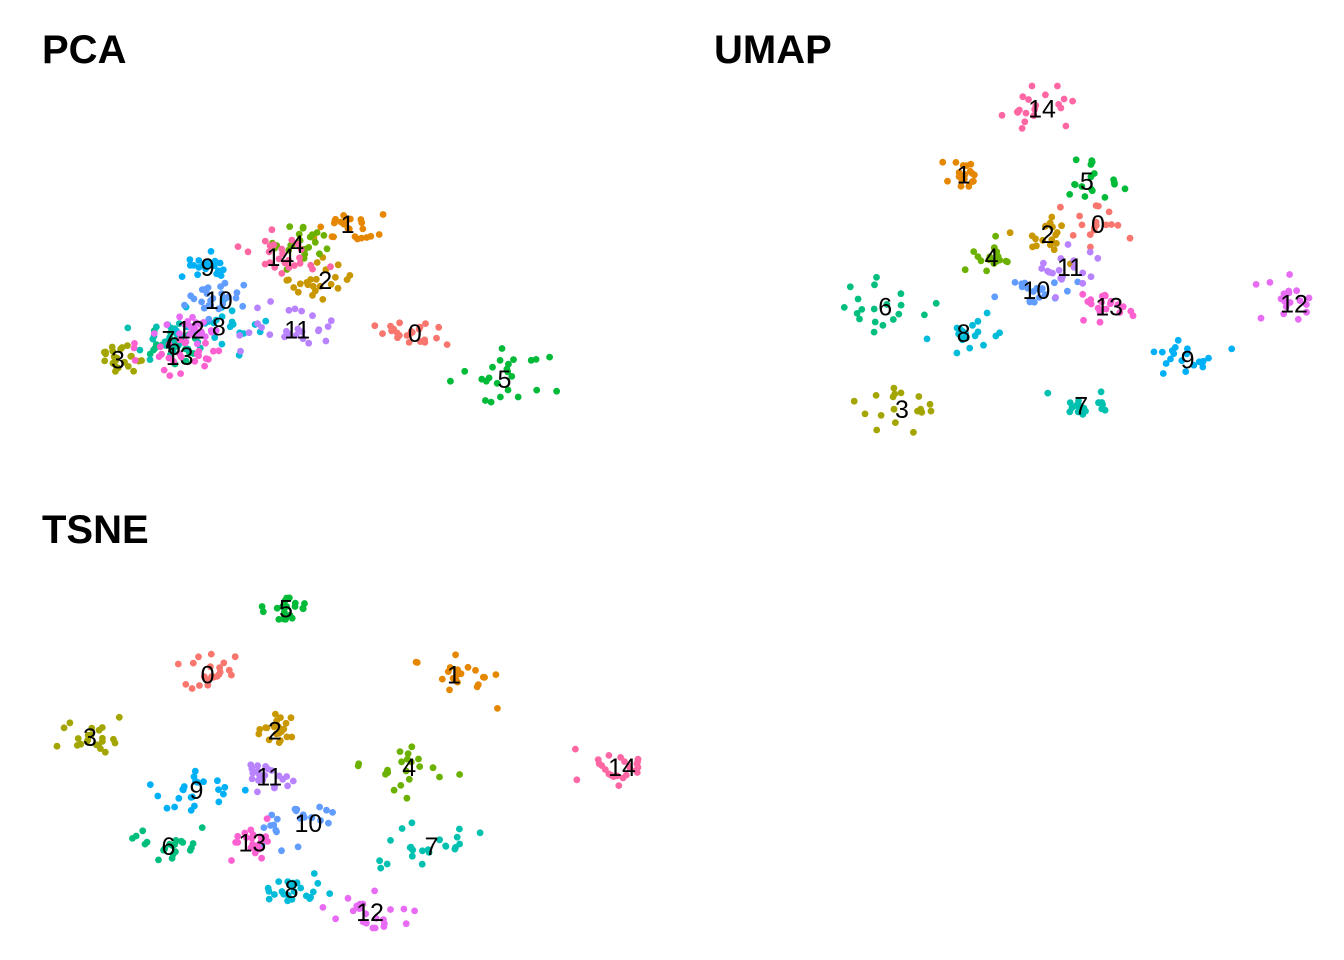 Image resolution: width=1344 pixels, height=960 pixels. Describe the element at coordinates (214, 266) in the screenshot. I see `pca-cluster-9-point` at that location.